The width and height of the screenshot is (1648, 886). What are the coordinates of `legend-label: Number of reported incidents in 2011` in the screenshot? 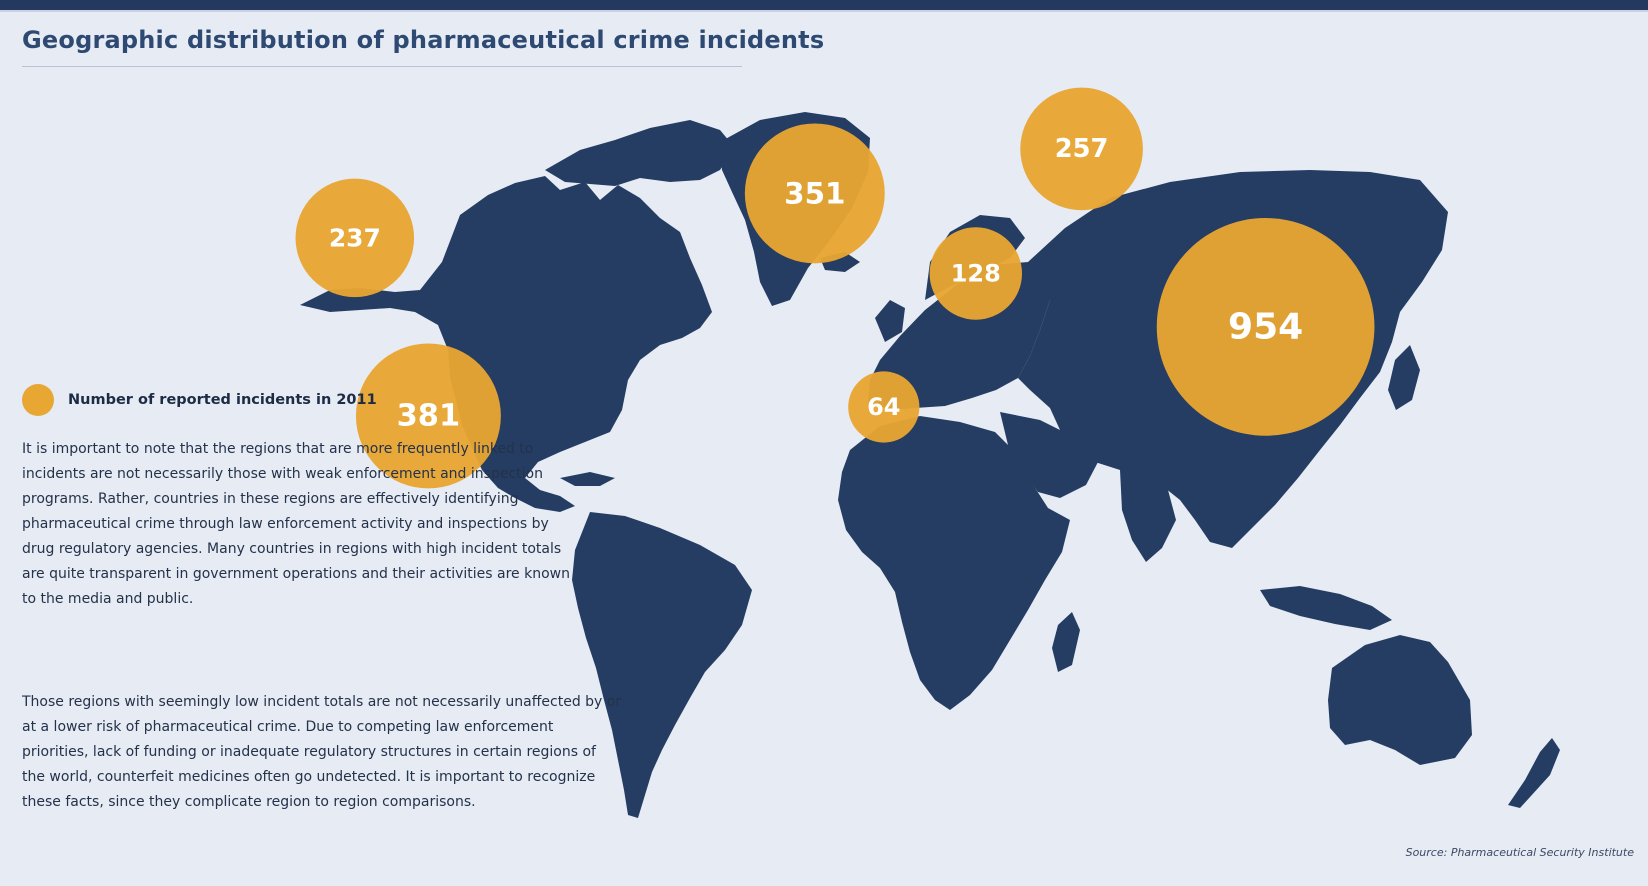 It's located at (222, 400).